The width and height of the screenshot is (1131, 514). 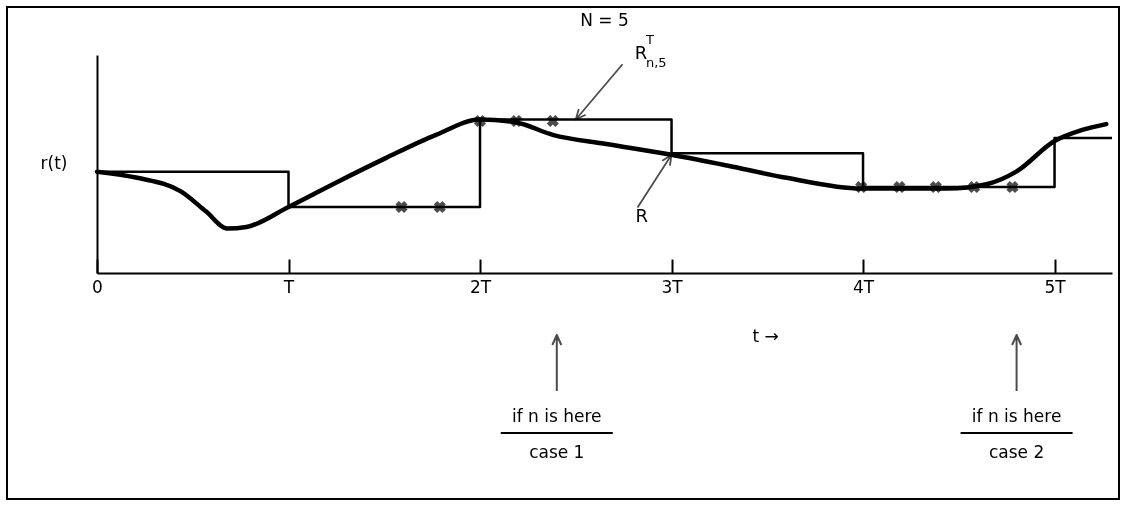 What do you see at coordinates (604, 20) in the screenshot?
I see `chart-title: N = 5` at bounding box center [604, 20].